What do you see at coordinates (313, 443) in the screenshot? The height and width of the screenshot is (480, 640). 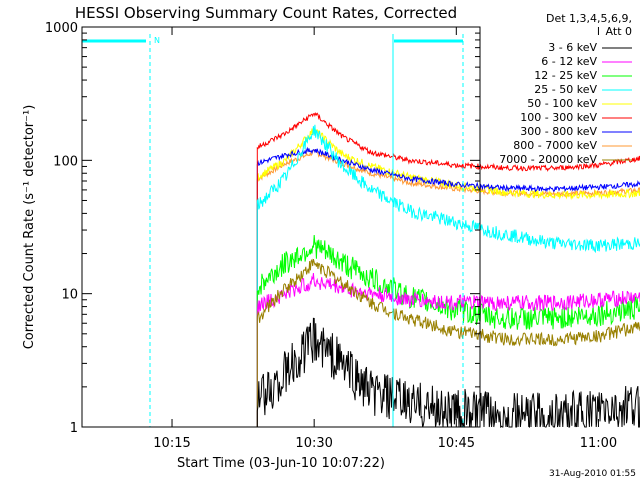 I see `x-tick-label-1: 10:30` at bounding box center [313, 443].